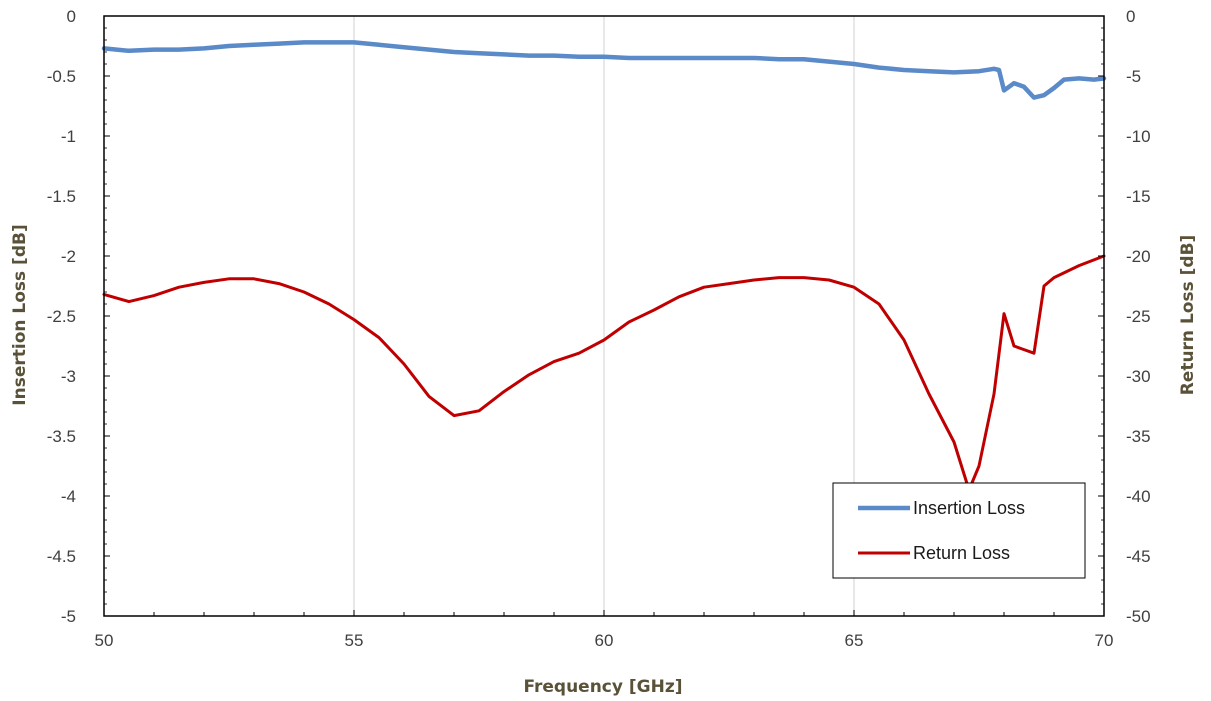 The width and height of the screenshot is (1211, 701). What do you see at coordinates (1138, 616) in the screenshot?
I see `y-right-tick-label: -50` at bounding box center [1138, 616].